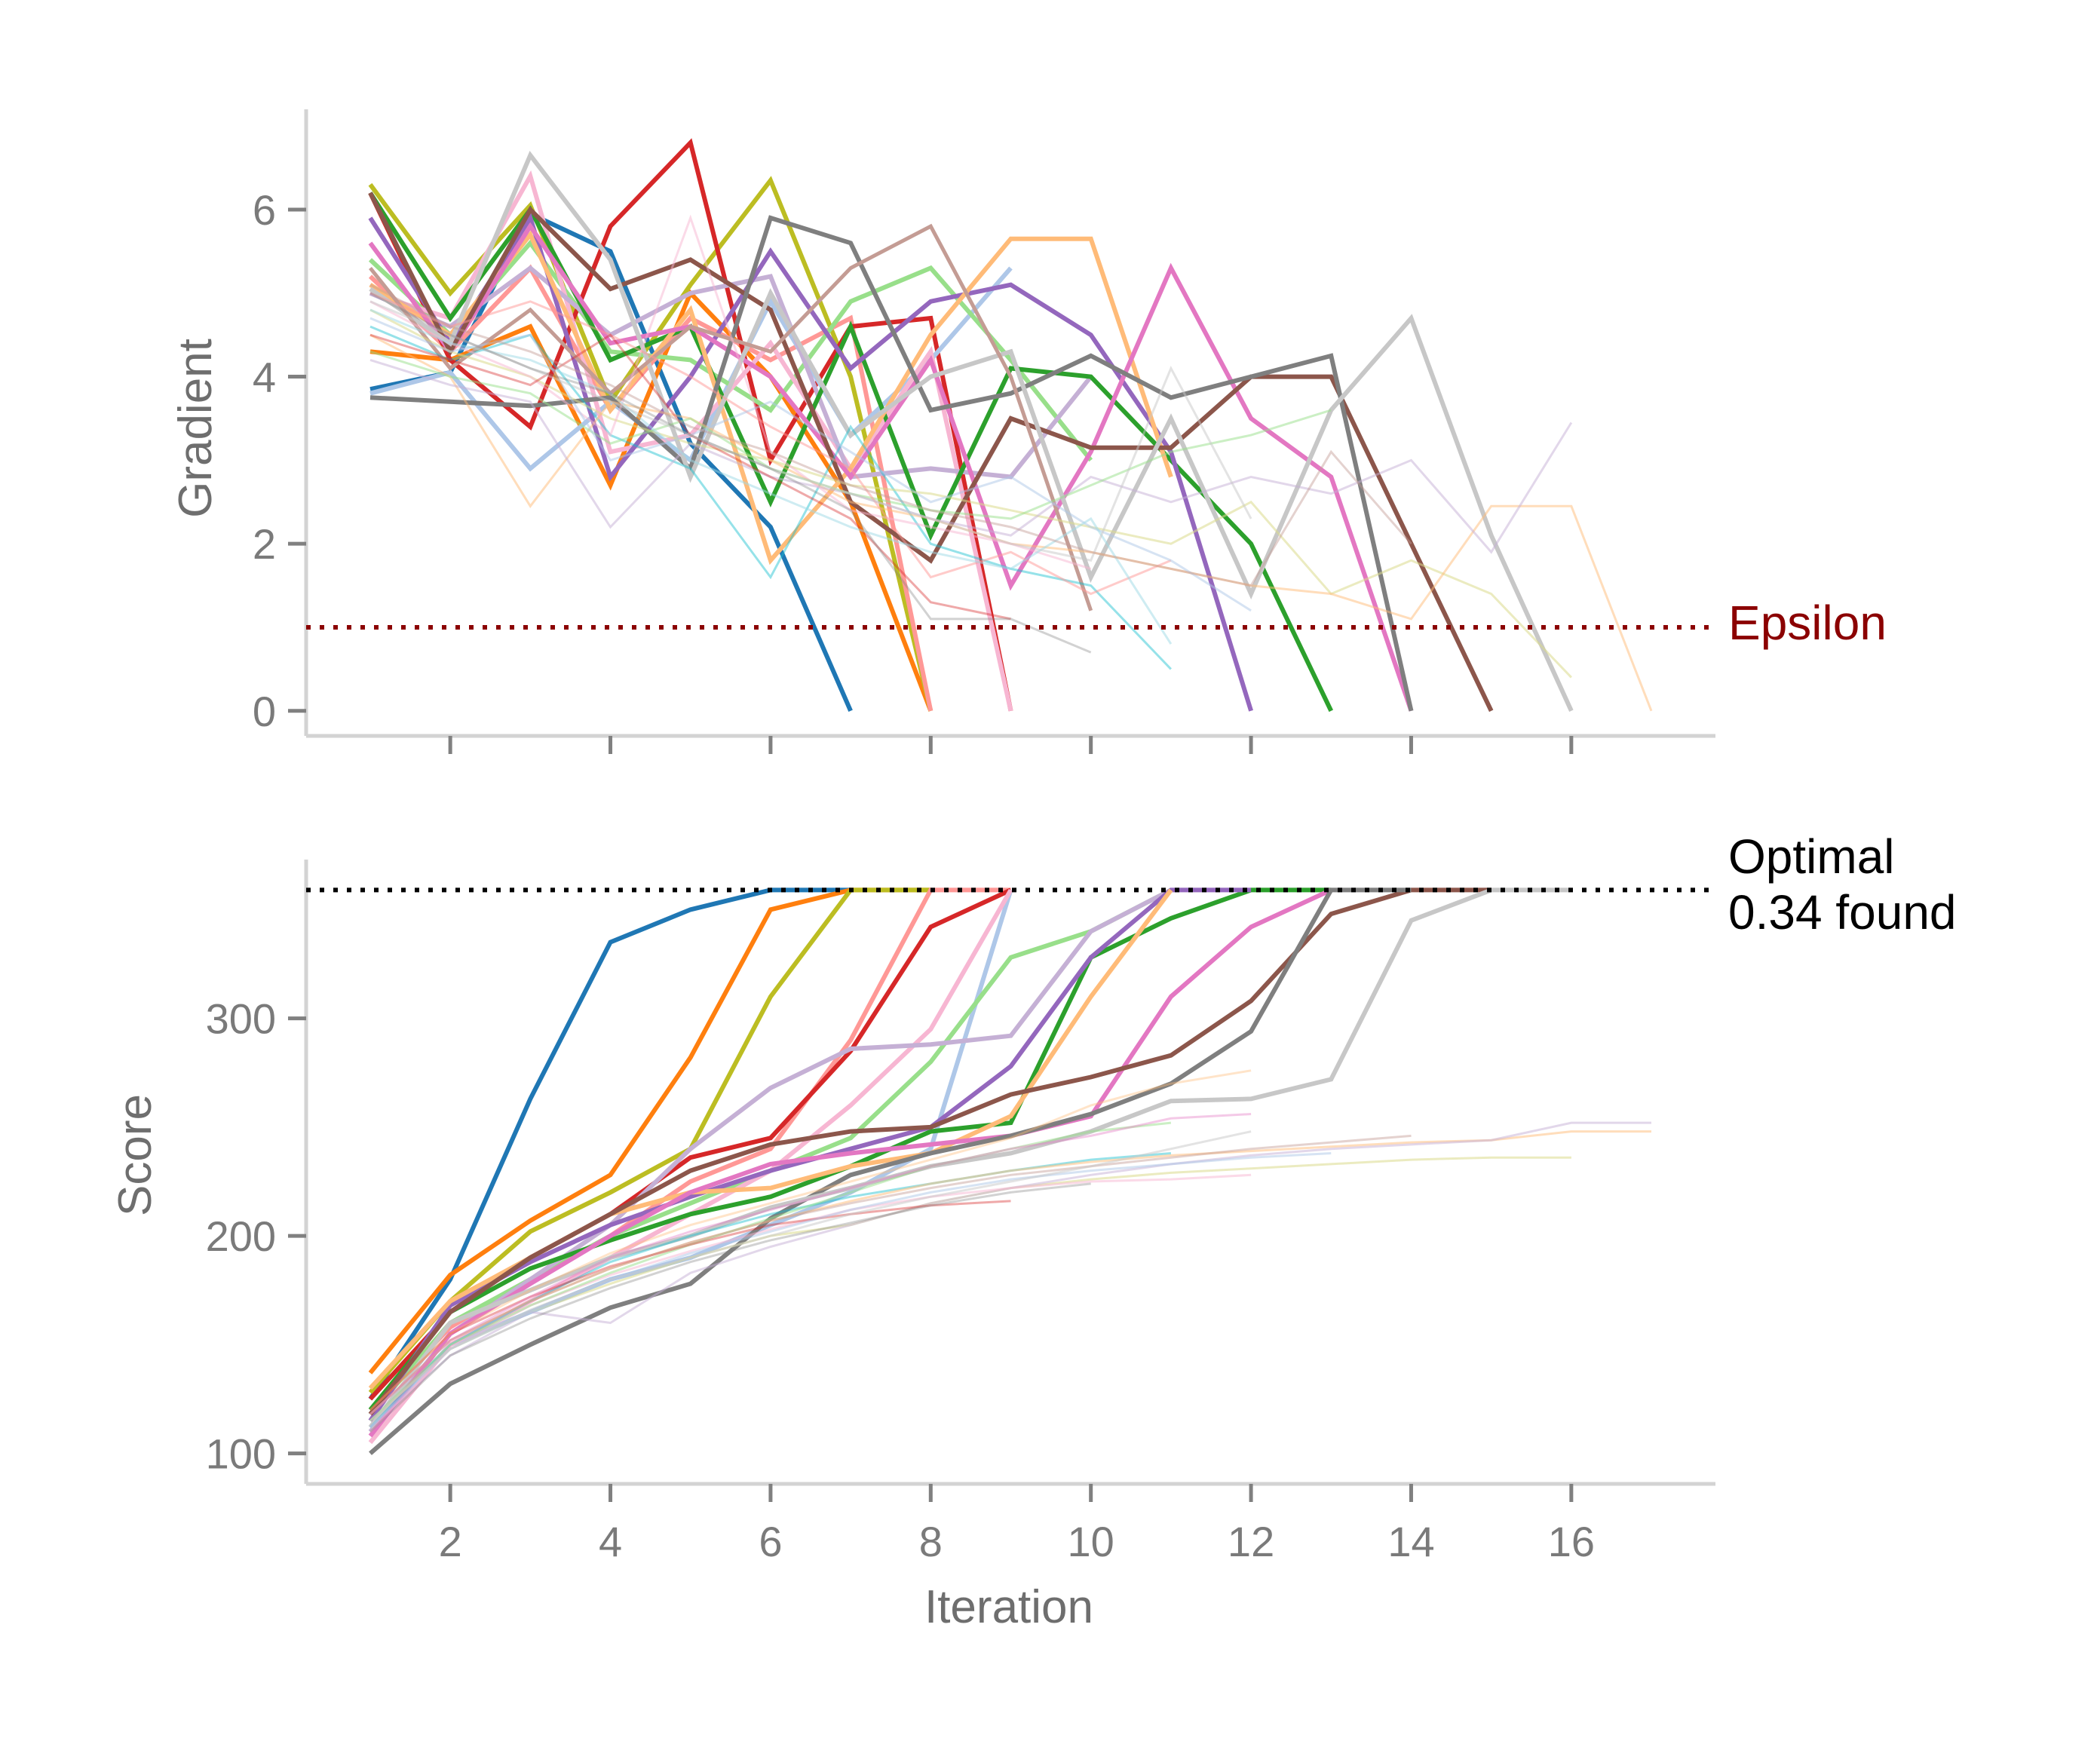  I want to click on bottom-x-tick-label: 4, so click(610, 1541).